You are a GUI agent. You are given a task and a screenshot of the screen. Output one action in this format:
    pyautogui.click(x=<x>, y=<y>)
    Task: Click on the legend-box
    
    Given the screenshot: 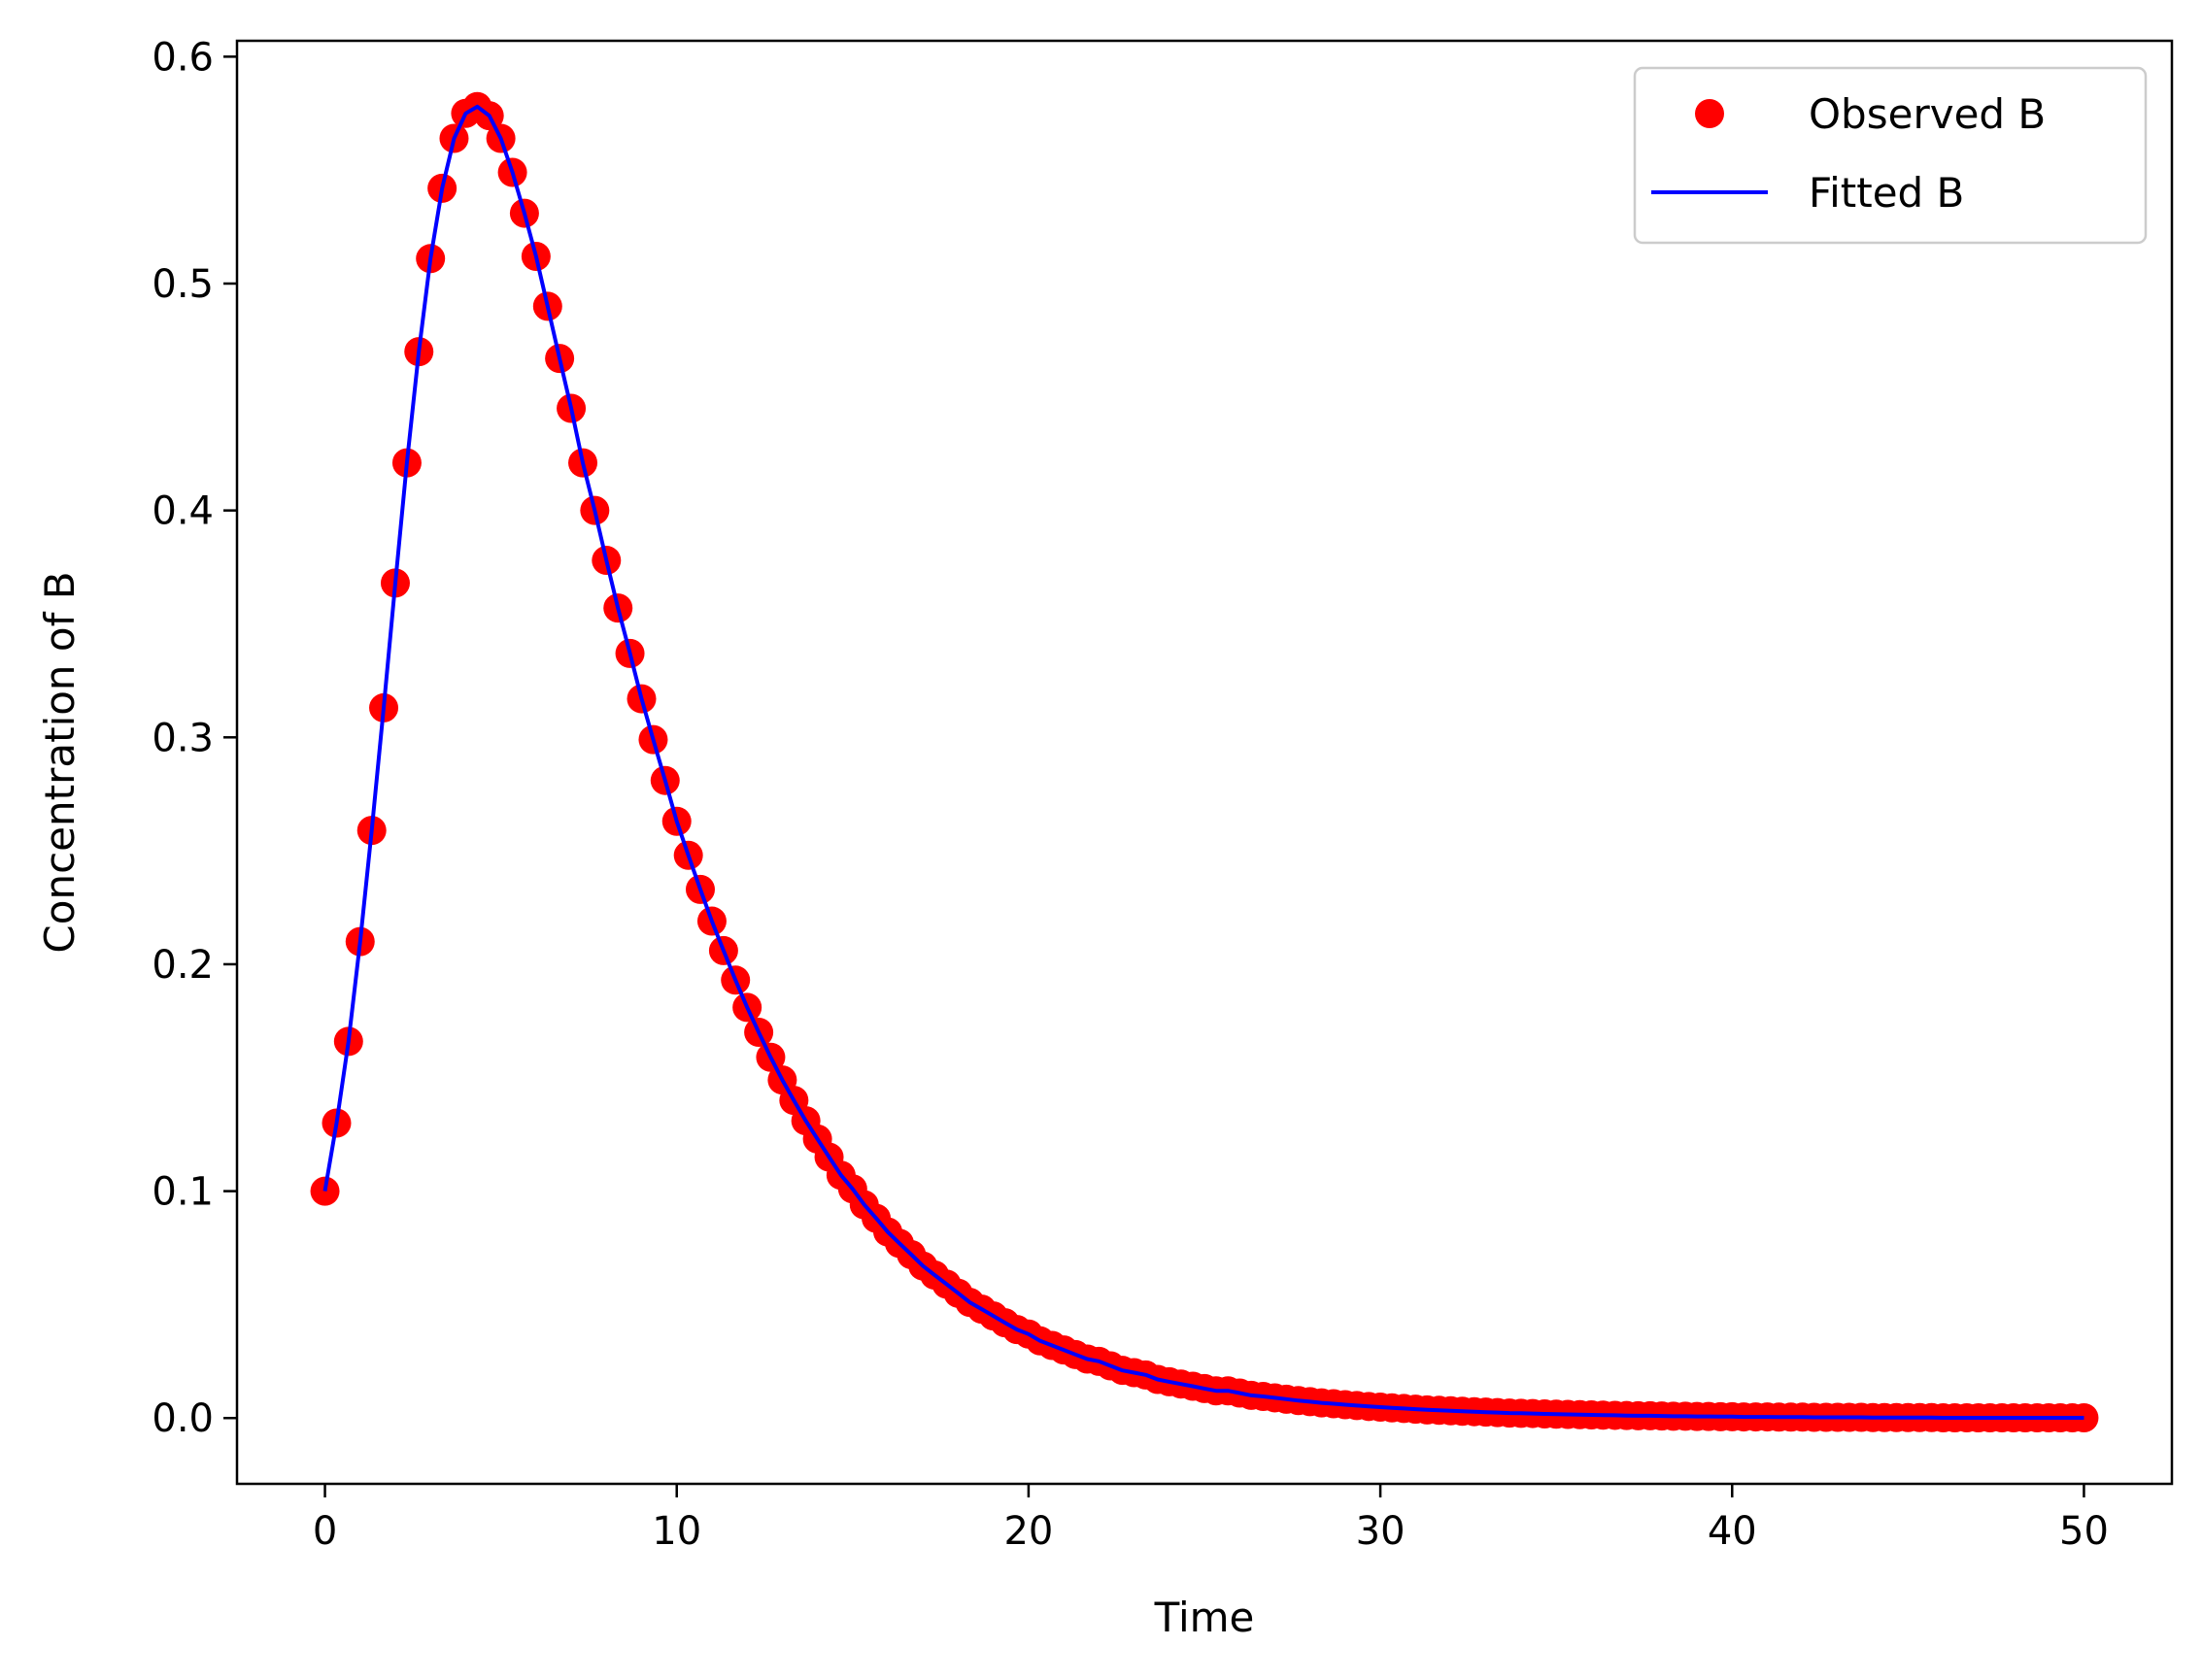 What is the action you would take?
    pyautogui.click(x=1890, y=155)
    